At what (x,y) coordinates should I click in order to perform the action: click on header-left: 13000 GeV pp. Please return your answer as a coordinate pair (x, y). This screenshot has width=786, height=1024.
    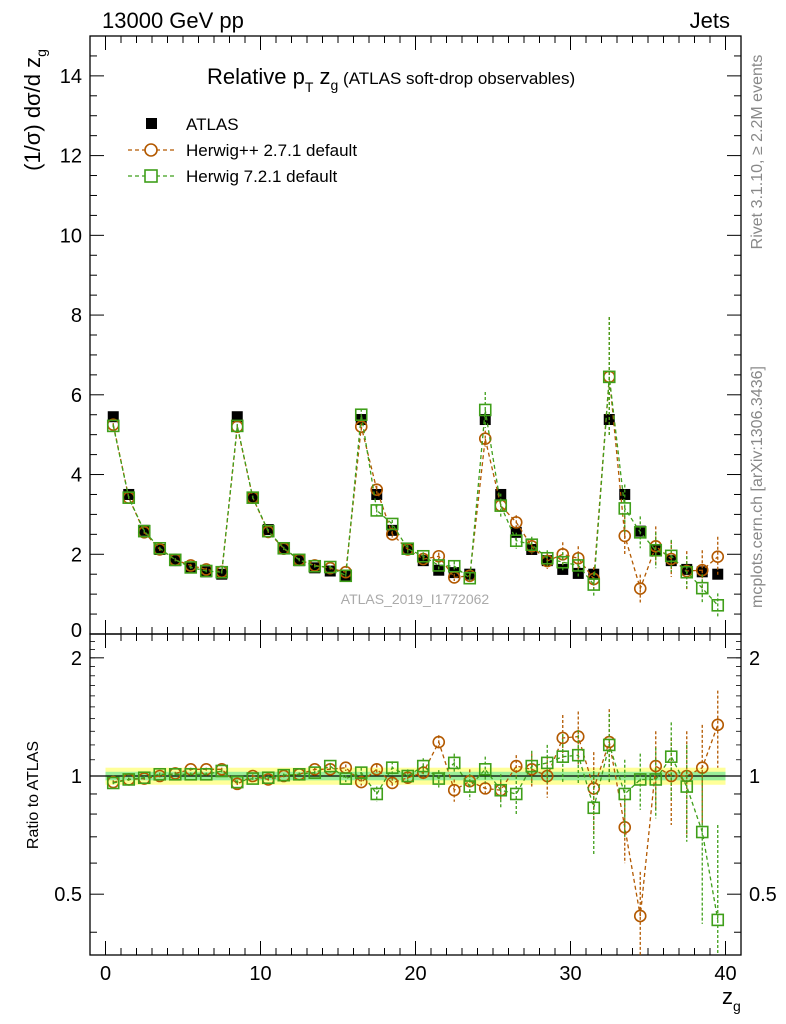
    Looking at the image, I should click on (173, 20).